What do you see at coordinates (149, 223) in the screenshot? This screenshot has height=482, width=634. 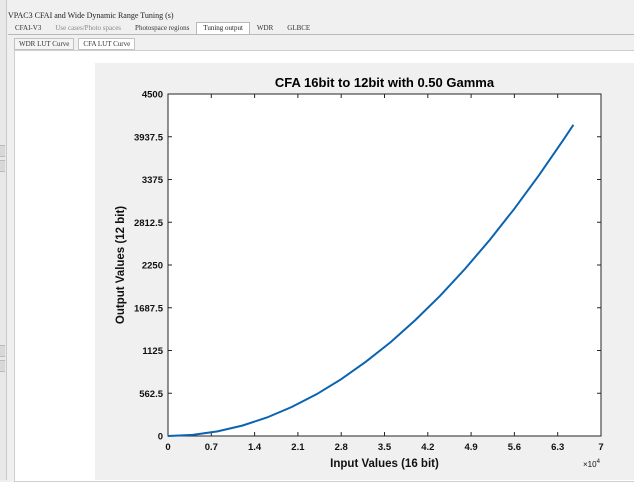 I see `y-tick-label: 2812.5` at bounding box center [149, 223].